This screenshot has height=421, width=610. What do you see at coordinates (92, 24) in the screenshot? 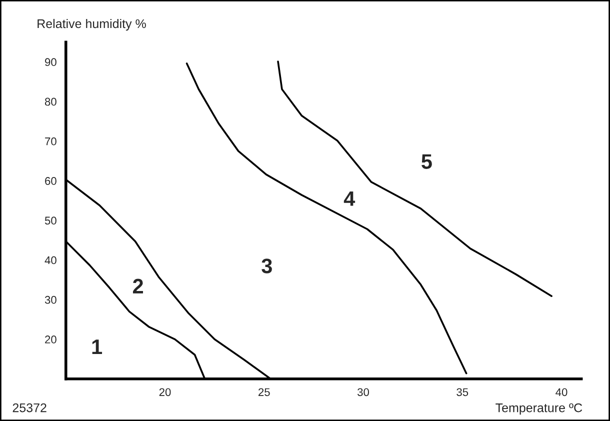
I see `y-axis-title: Relative humidity %` at bounding box center [92, 24].